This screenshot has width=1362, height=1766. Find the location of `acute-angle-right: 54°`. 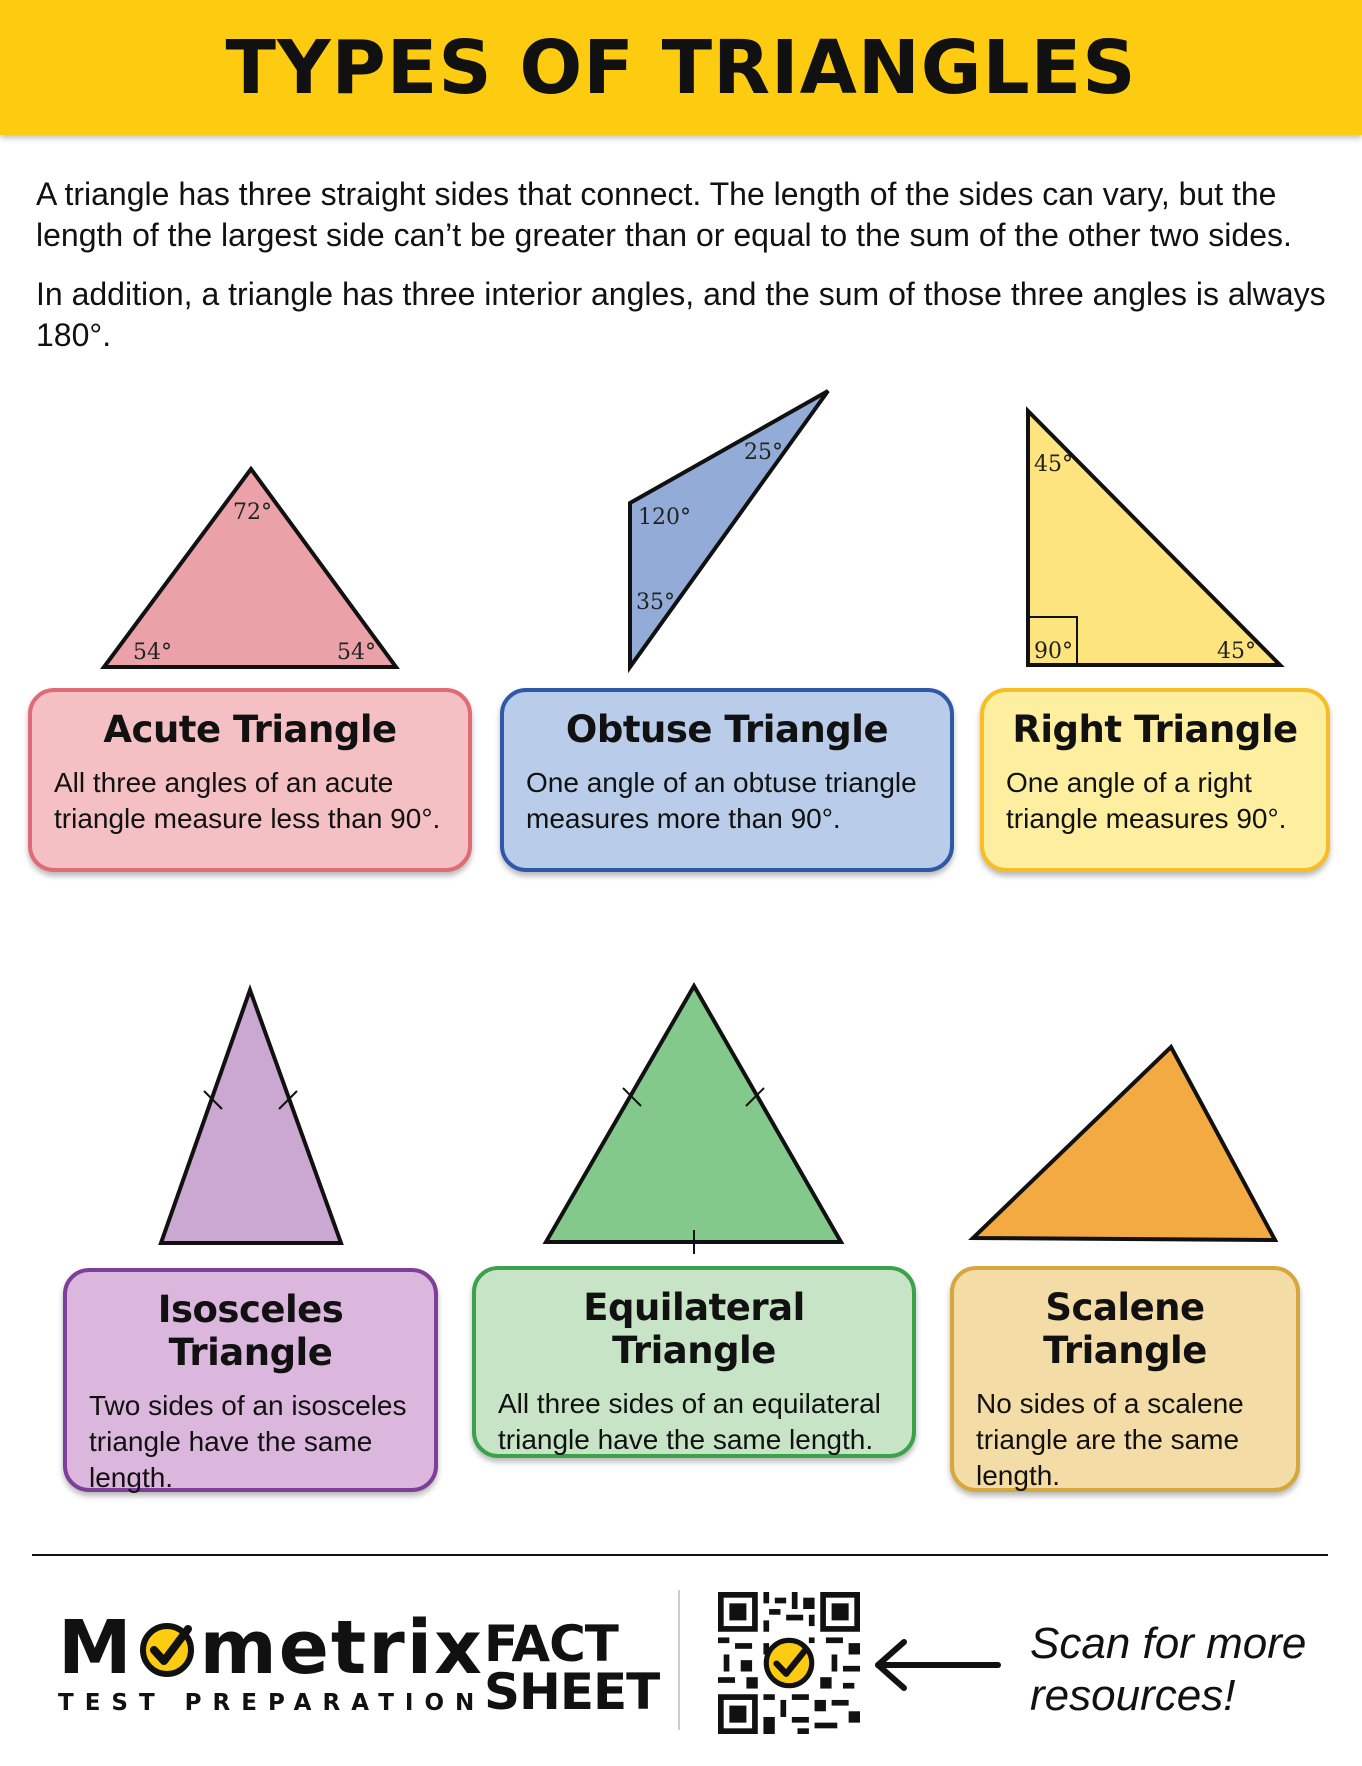

acute-angle-right: 54° is located at coordinates (356, 652).